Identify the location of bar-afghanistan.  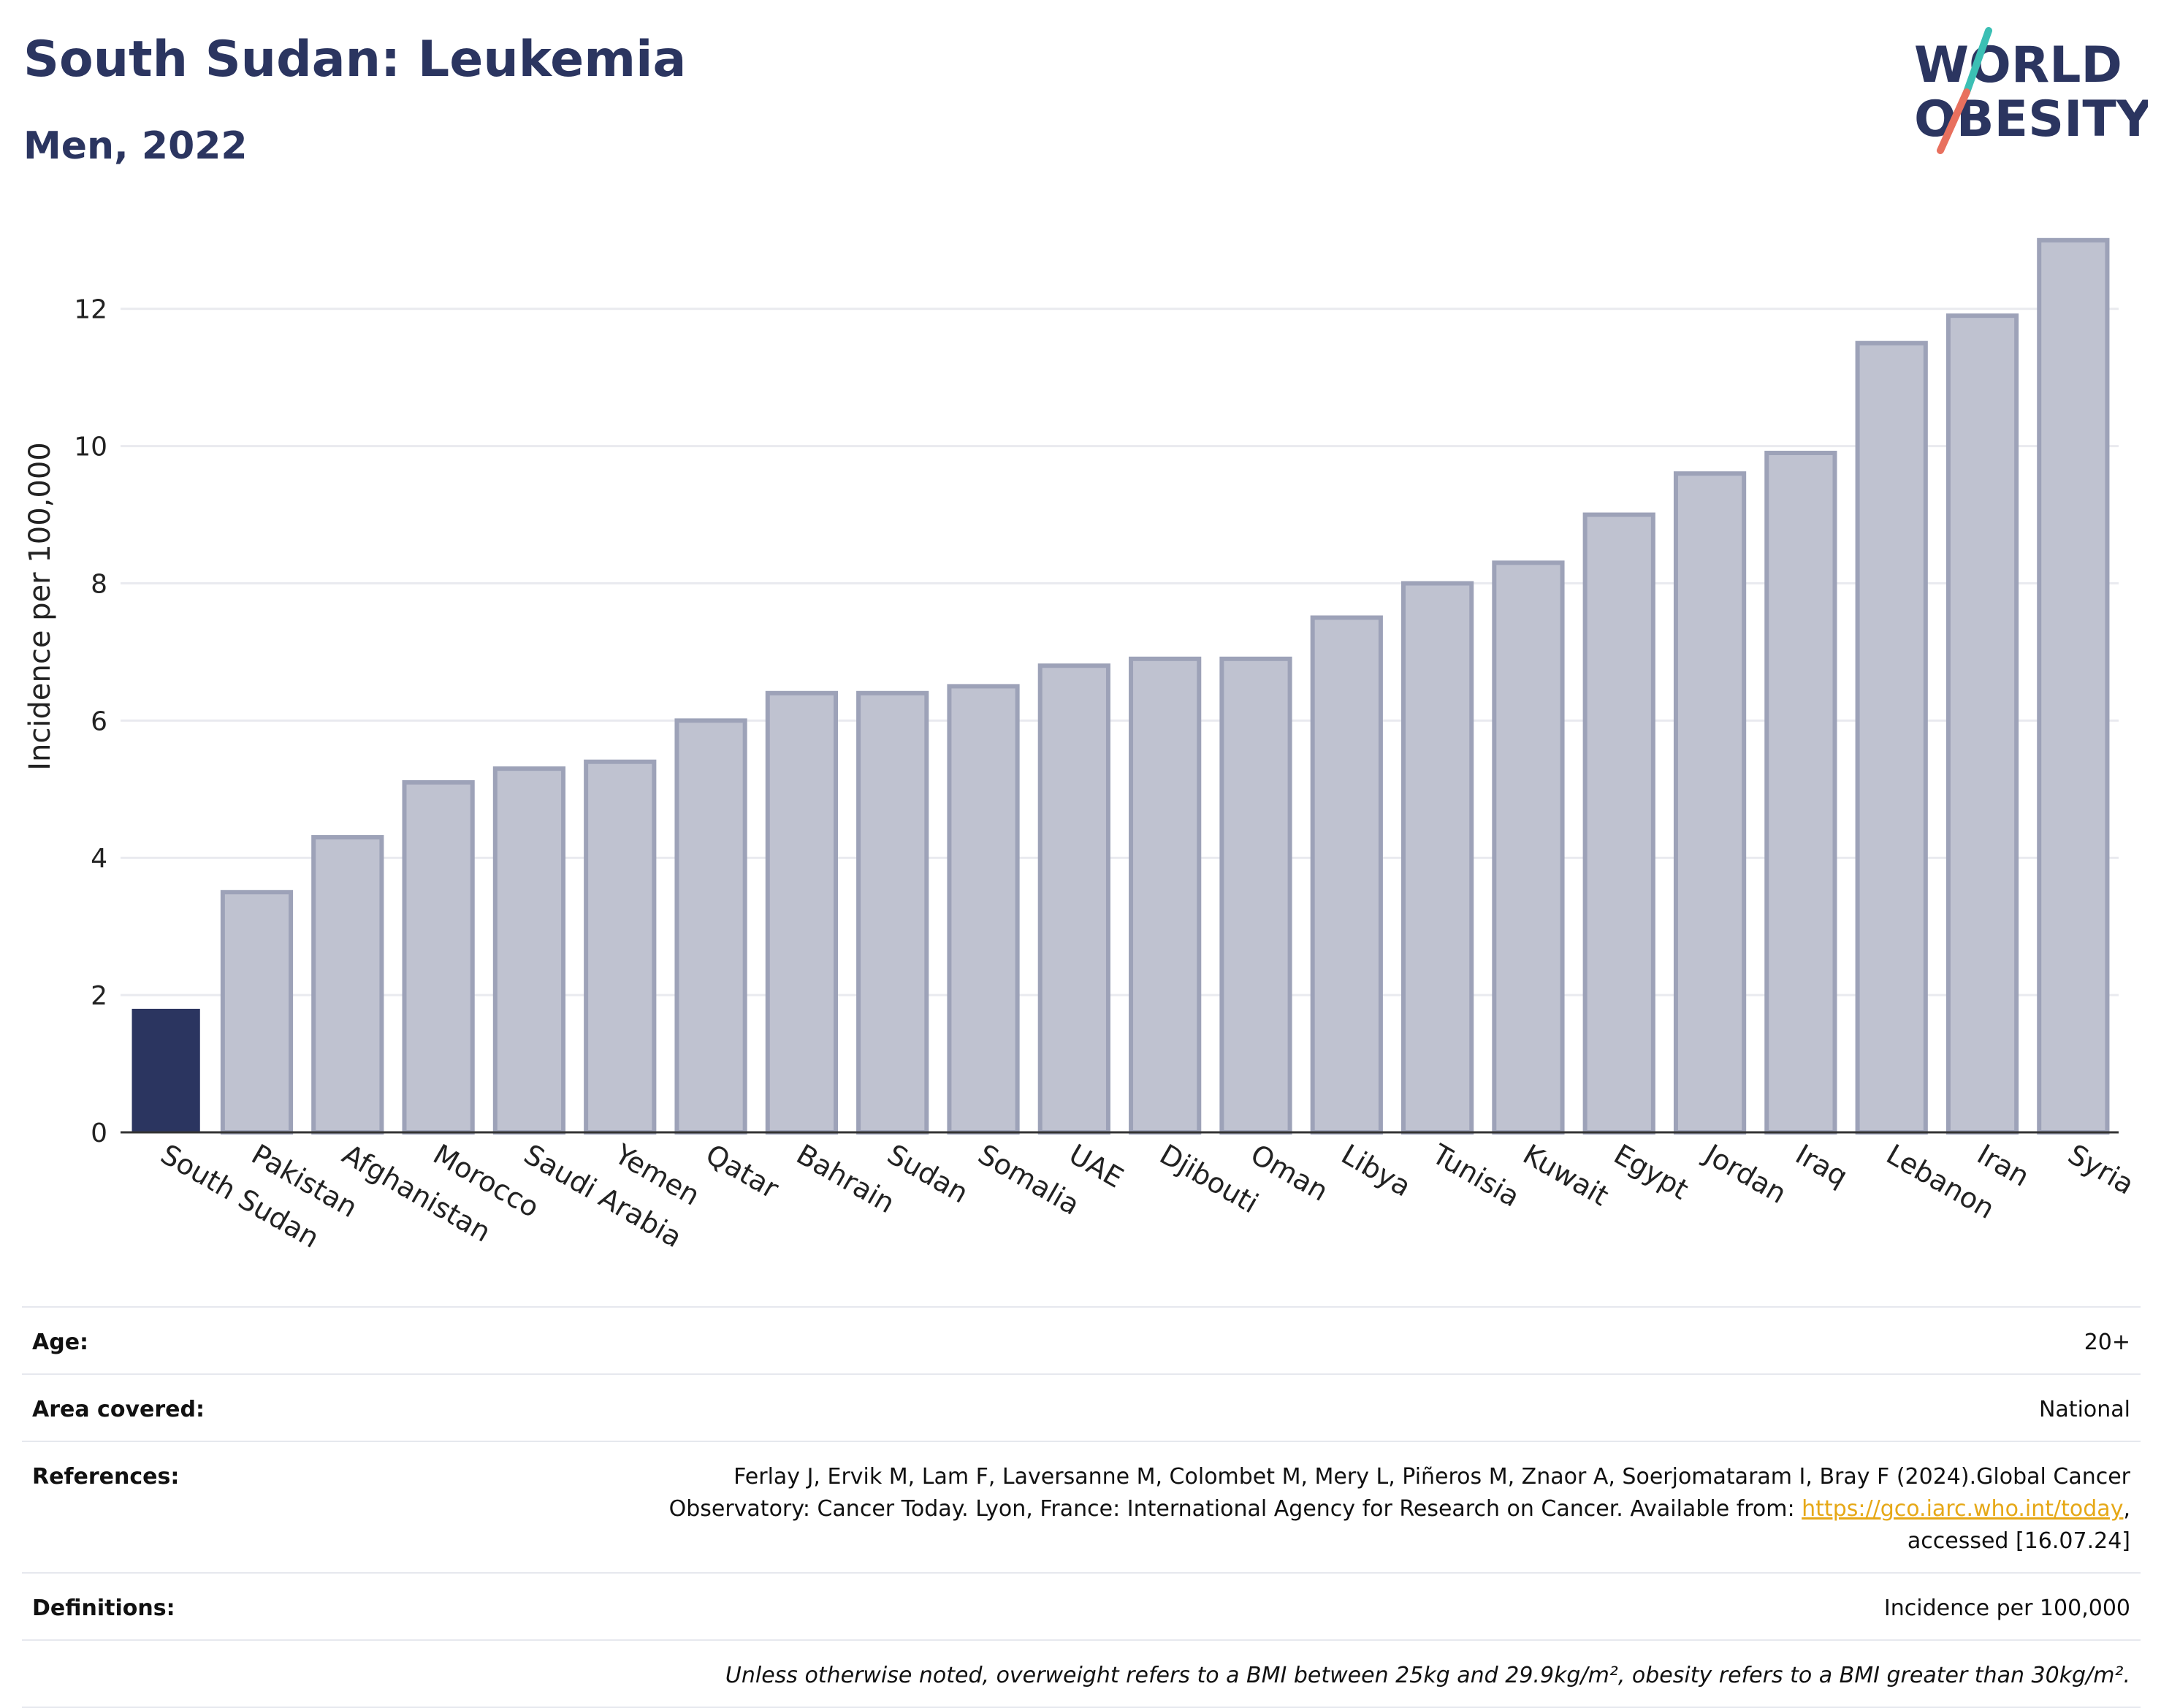
(347, 985).